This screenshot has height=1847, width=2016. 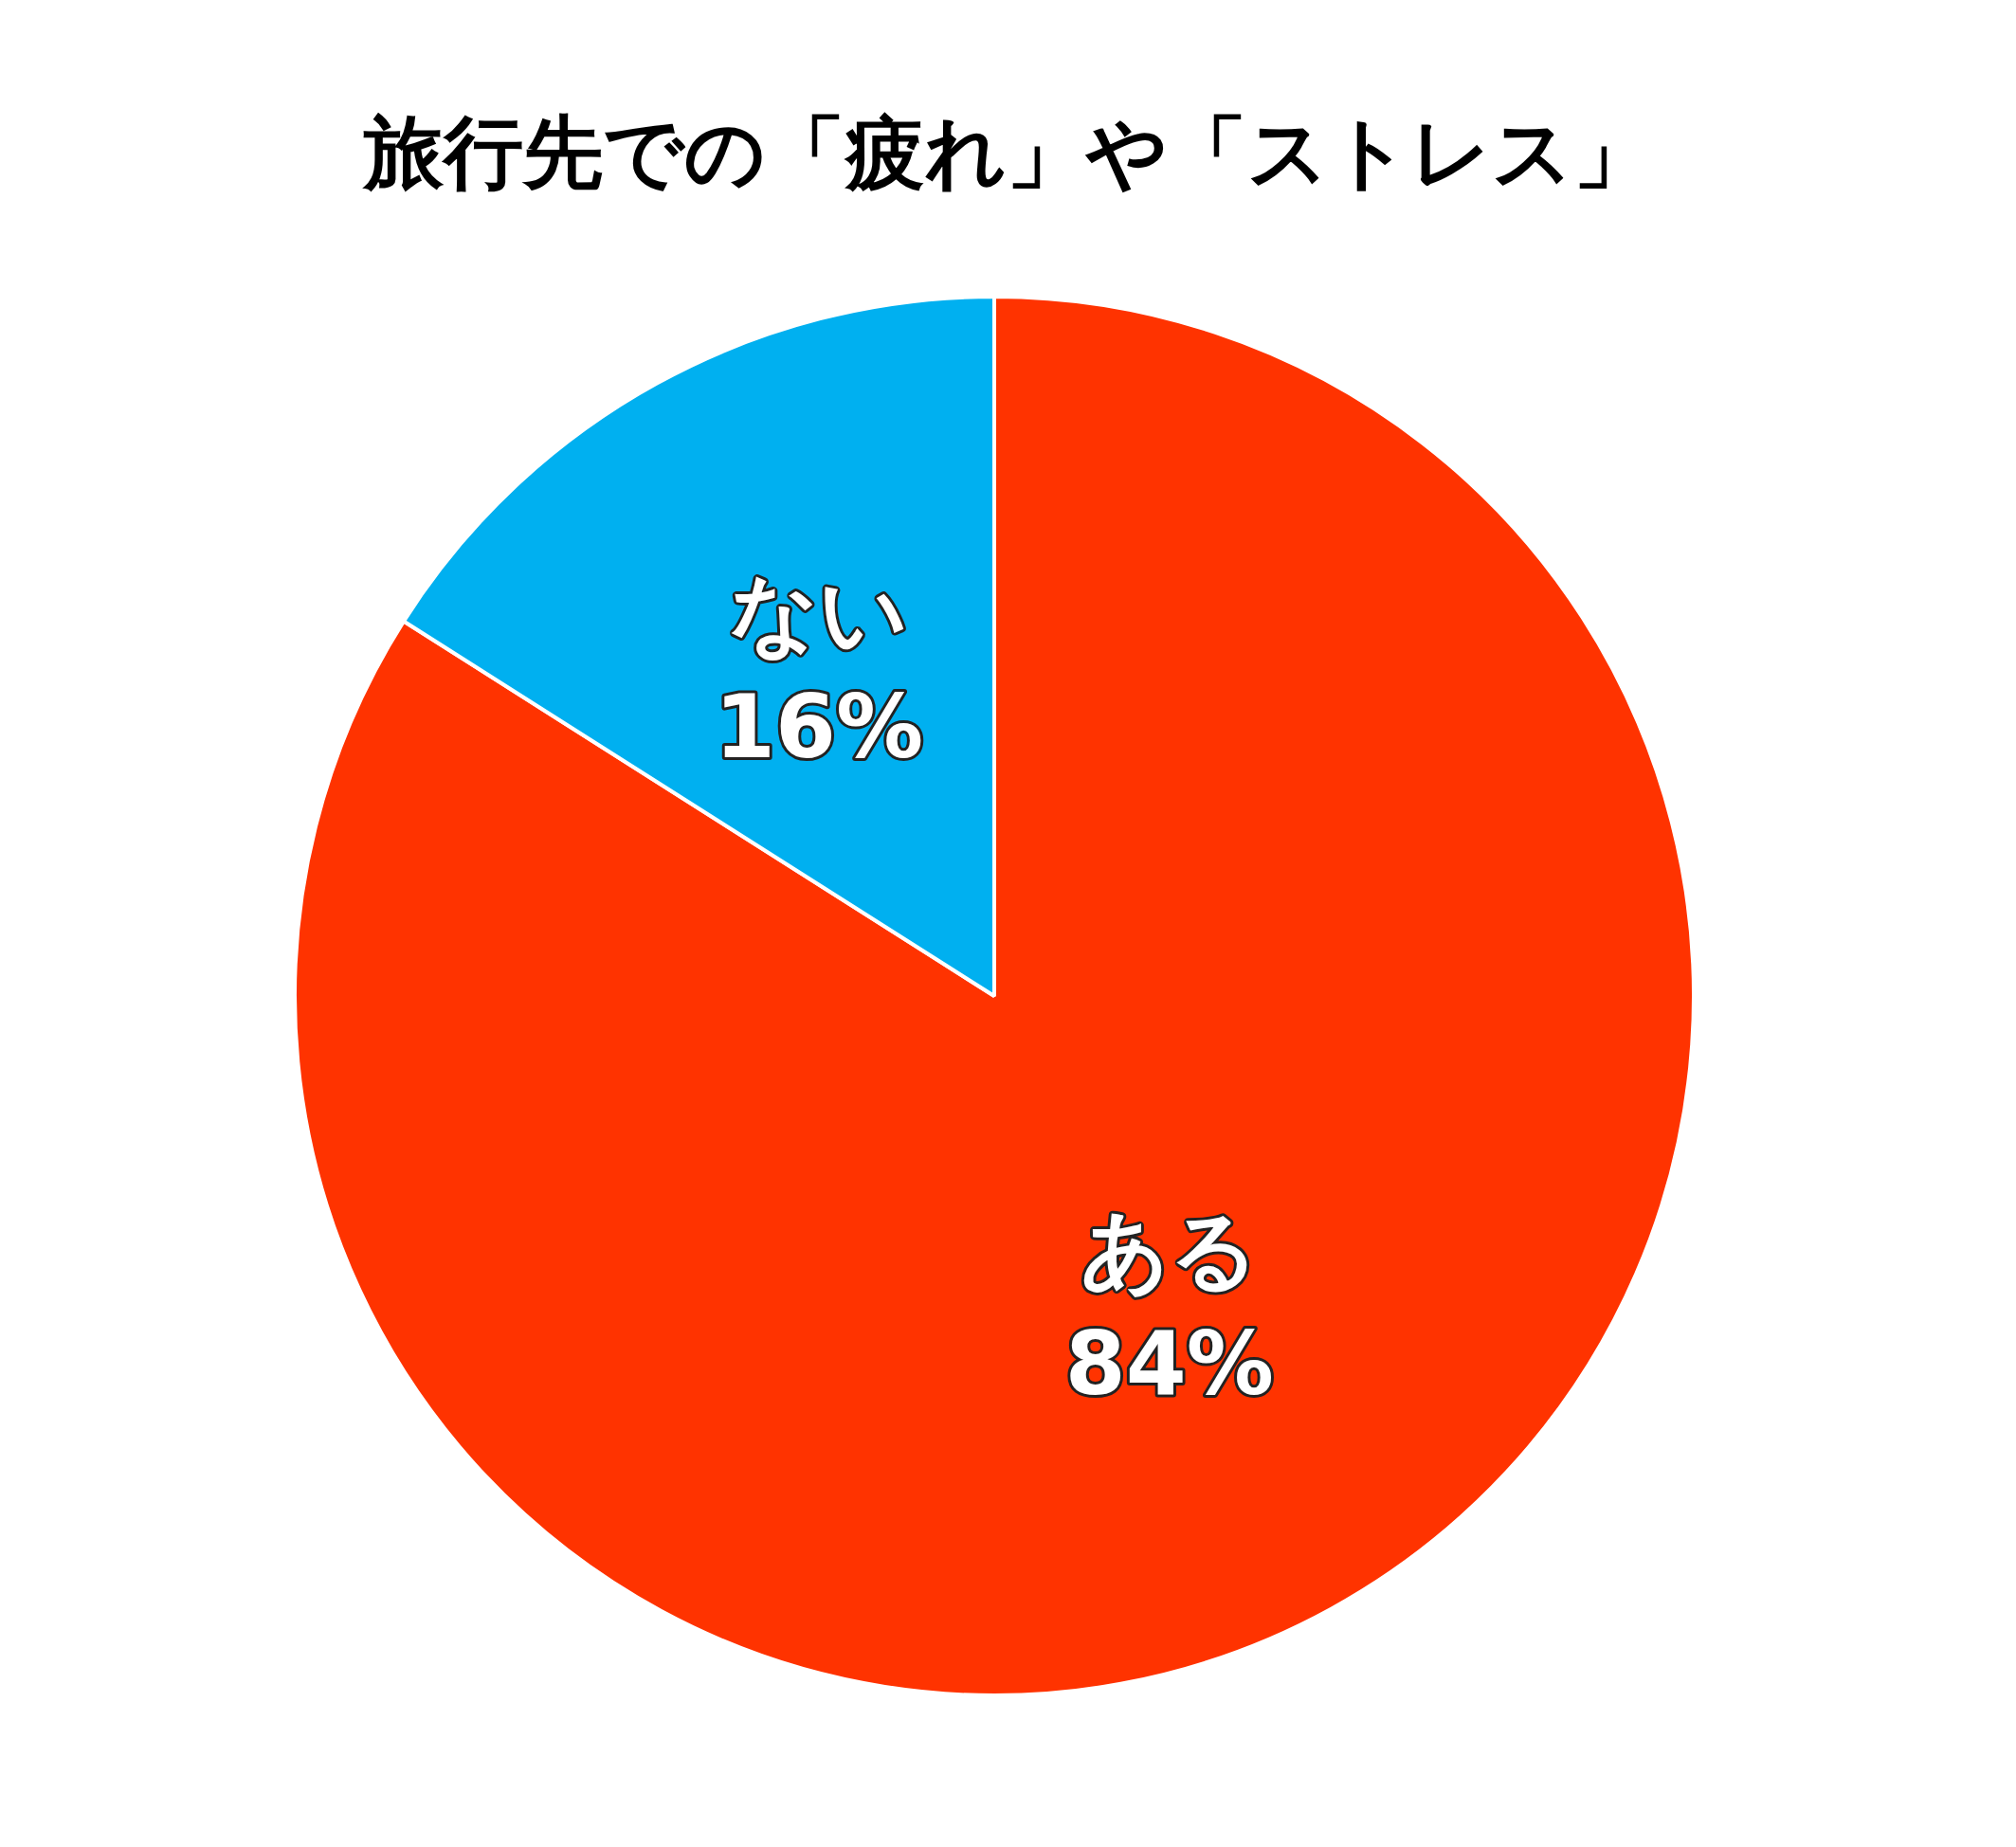 What do you see at coordinates (819, 727) in the screenshot?
I see `data-label: 16%` at bounding box center [819, 727].